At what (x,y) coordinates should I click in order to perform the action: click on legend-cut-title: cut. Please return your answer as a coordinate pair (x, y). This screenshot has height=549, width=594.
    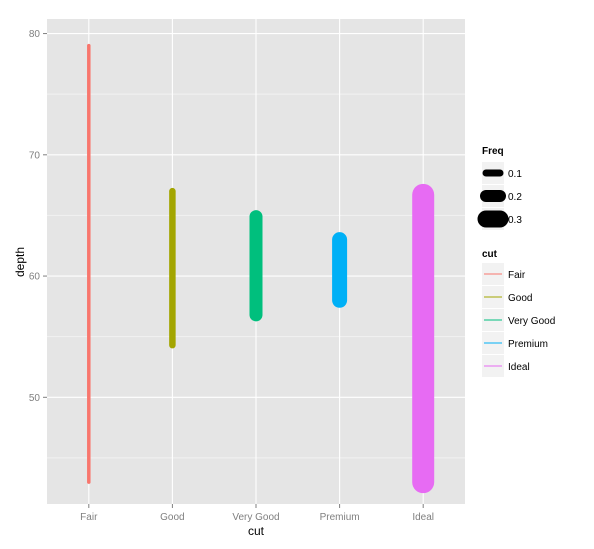
    Looking at the image, I should click on (490, 254).